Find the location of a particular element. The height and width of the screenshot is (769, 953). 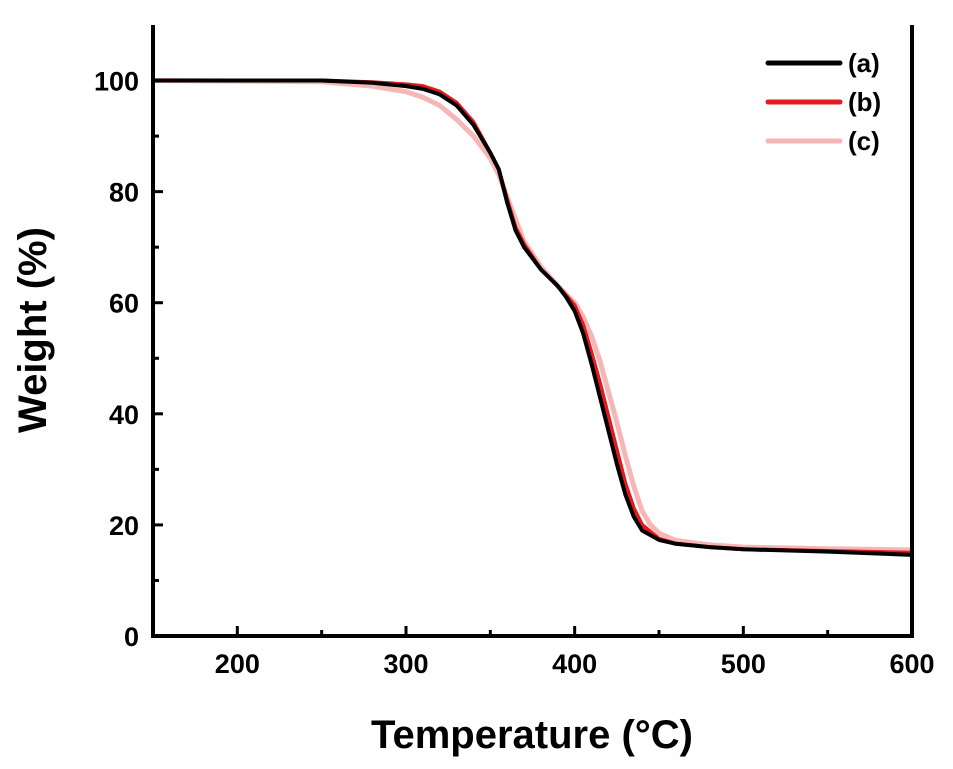

y-tick-label: 40 is located at coordinates (124, 415).